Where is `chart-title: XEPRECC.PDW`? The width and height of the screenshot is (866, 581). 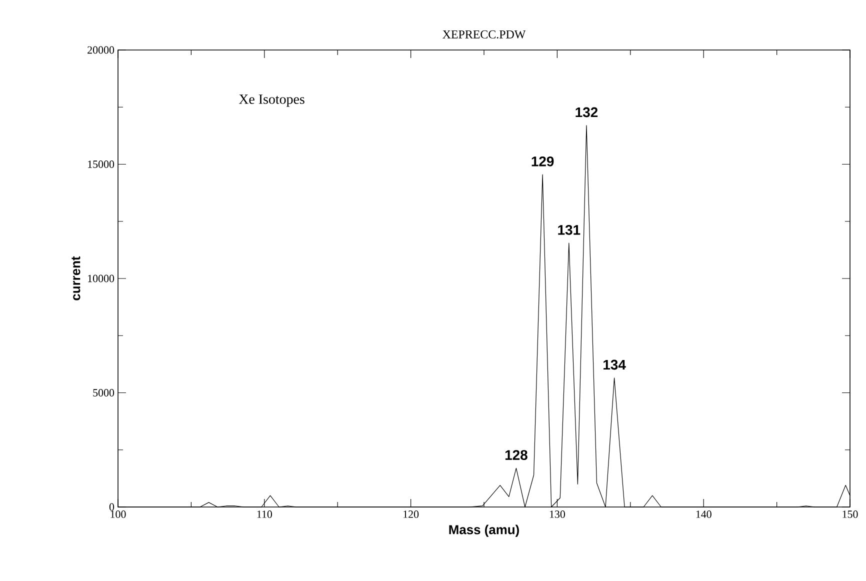
chart-title: XEPRECC.PDW is located at coordinates (484, 34).